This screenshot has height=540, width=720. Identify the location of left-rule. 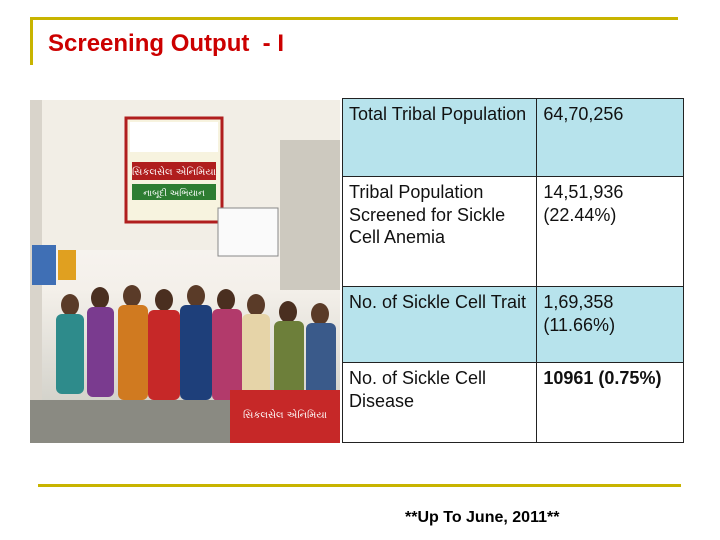
(31, 41).